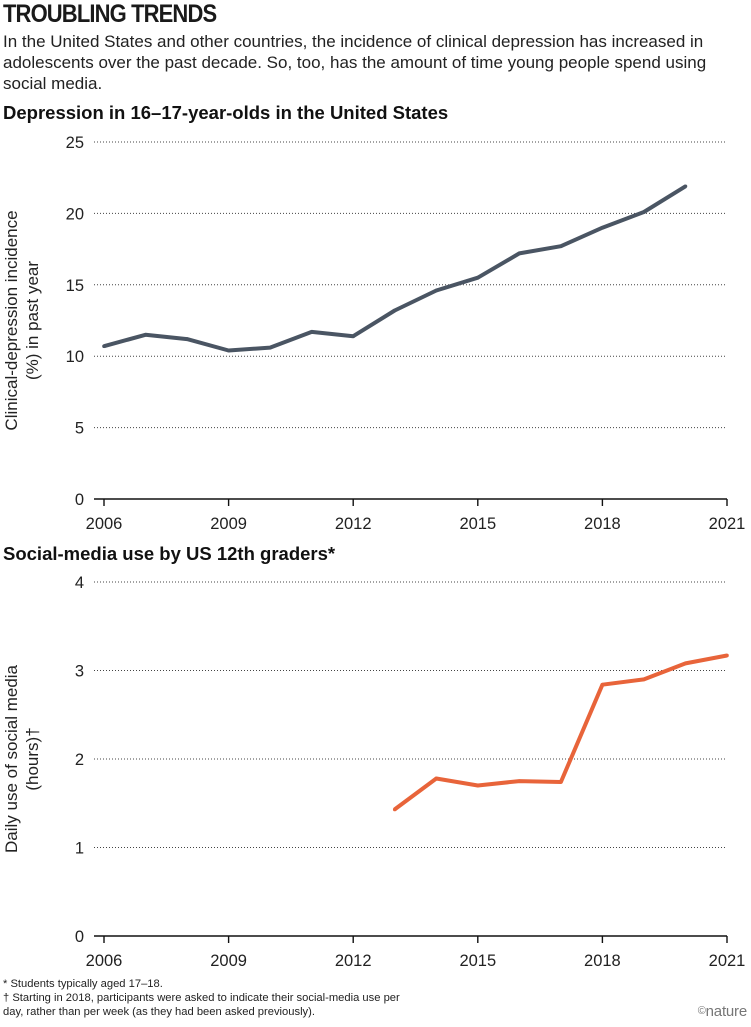 The height and width of the screenshot is (1027, 751). What do you see at coordinates (79, 672) in the screenshot?
I see `y-tick-label: 3` at bounding box center [79, 672].